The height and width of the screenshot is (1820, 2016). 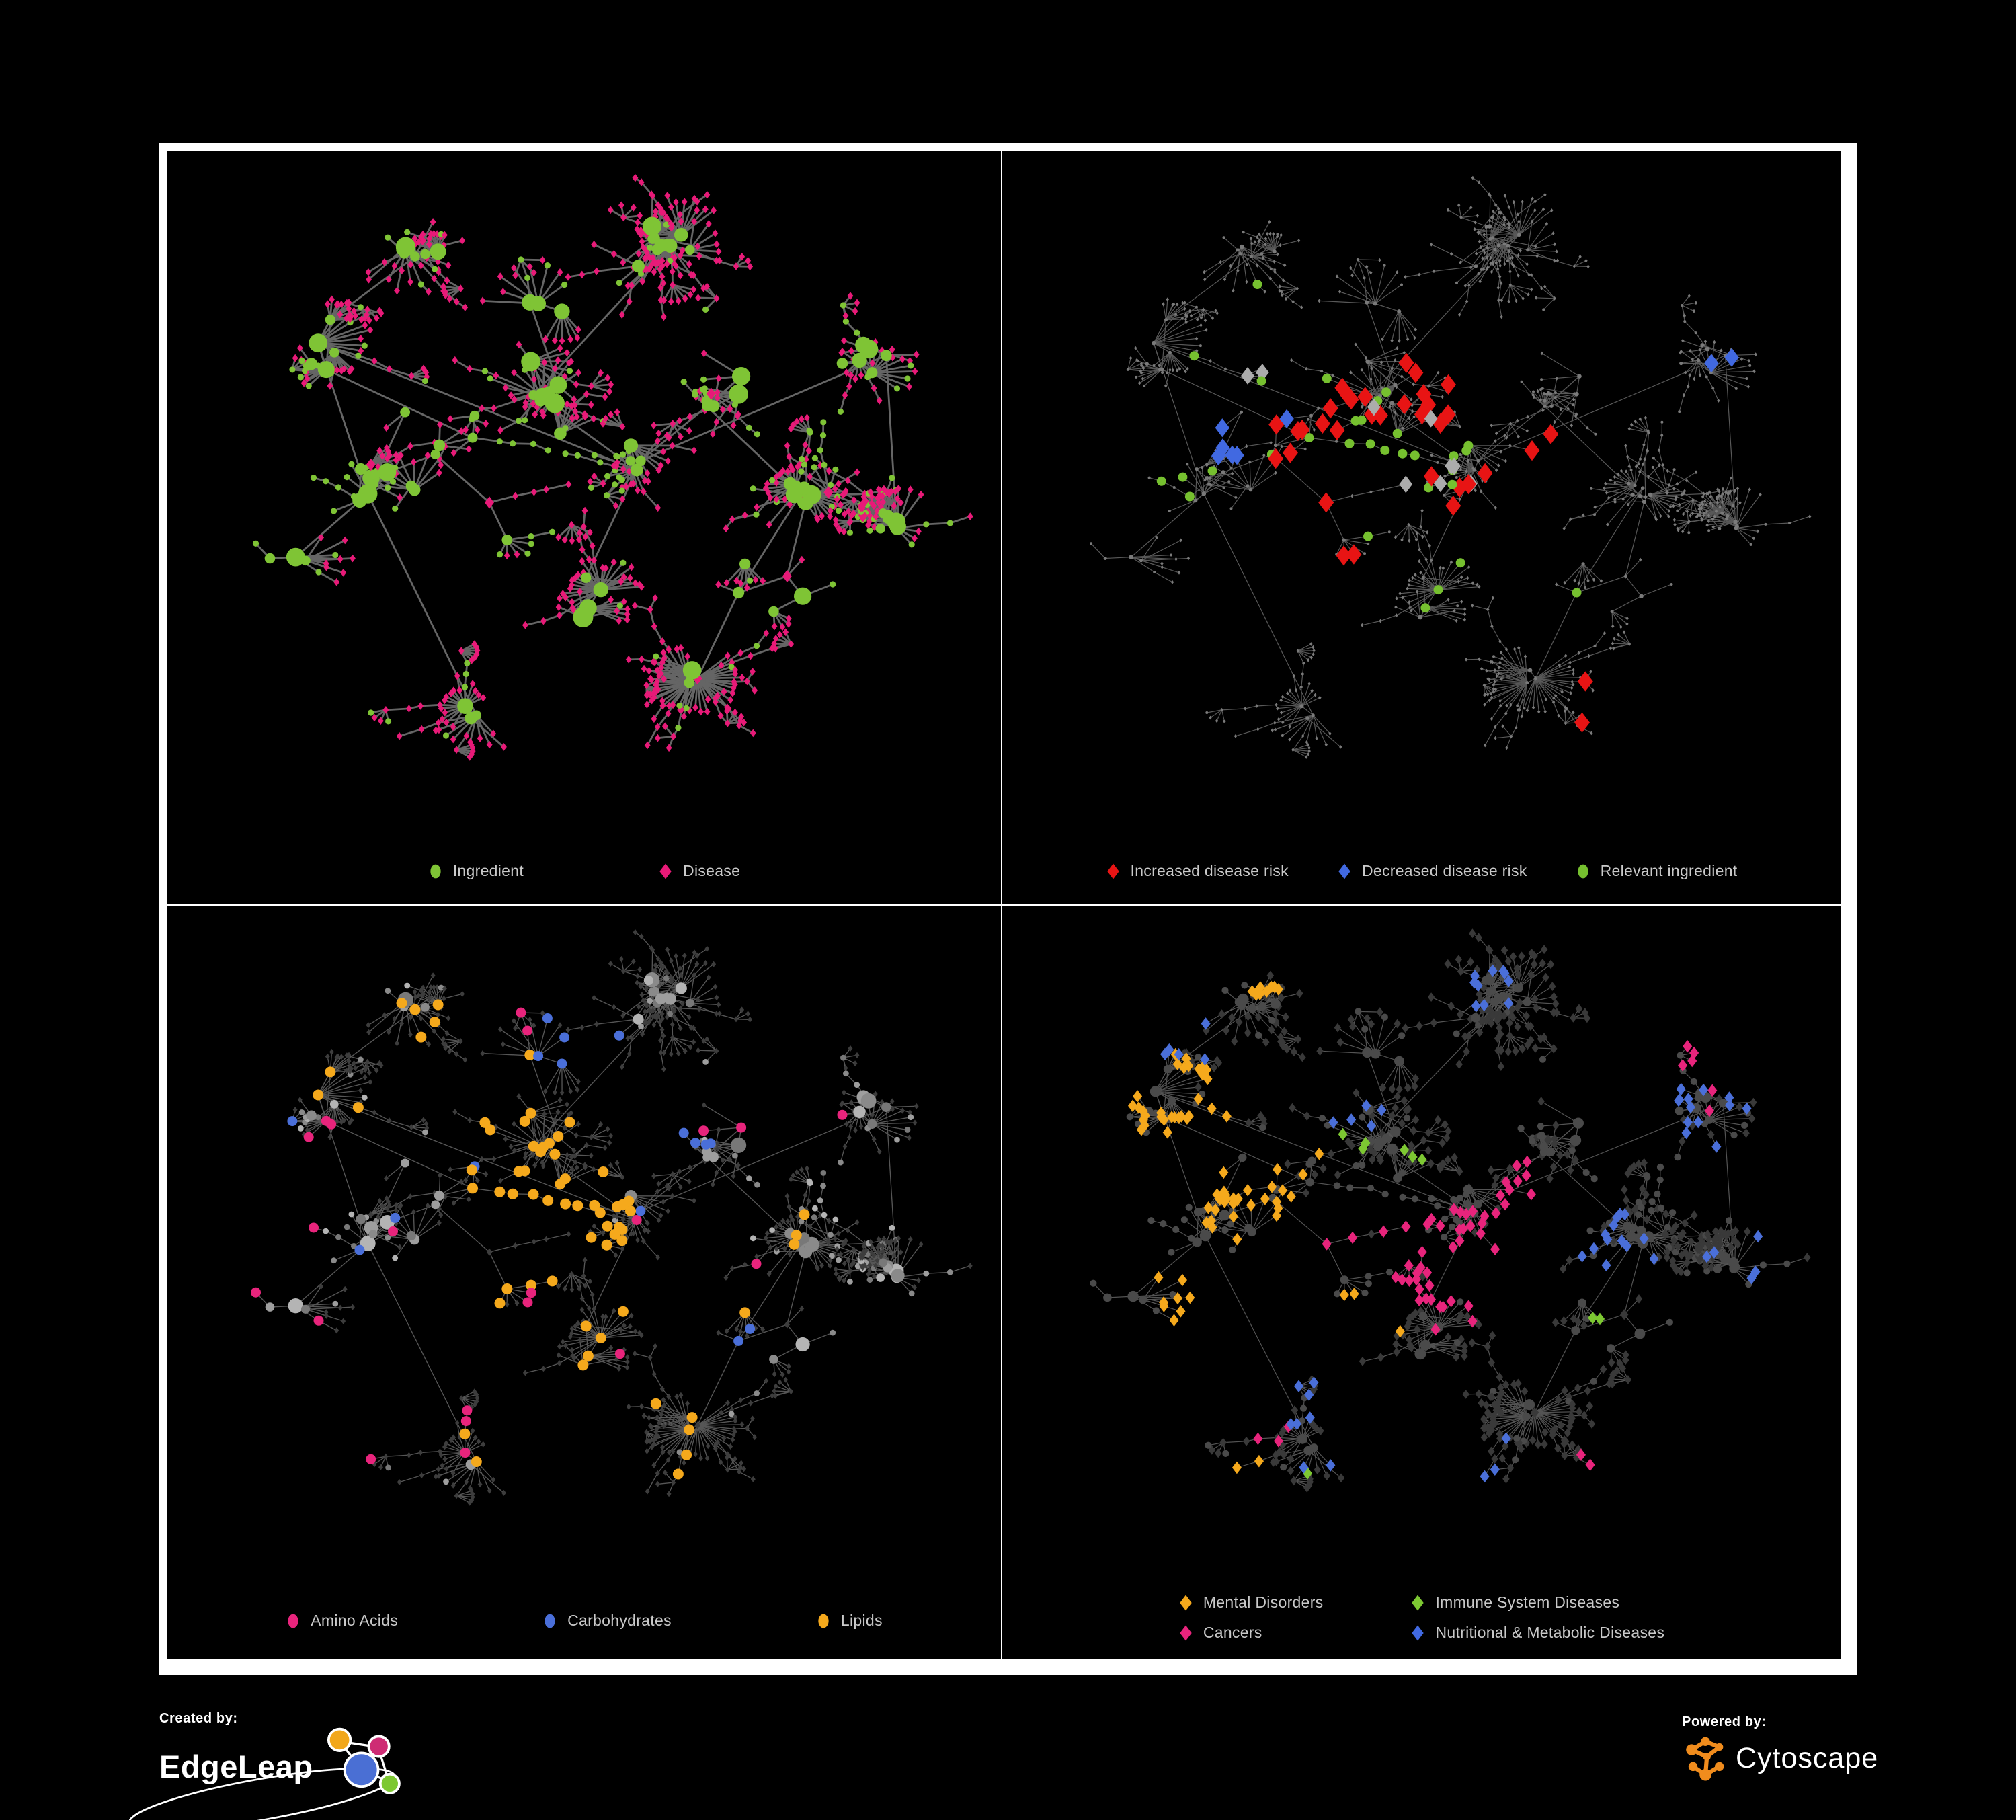 I want to click on legend-item-decreased-disease-risk: Decreased disease risk, so click(x=1432, y=871).